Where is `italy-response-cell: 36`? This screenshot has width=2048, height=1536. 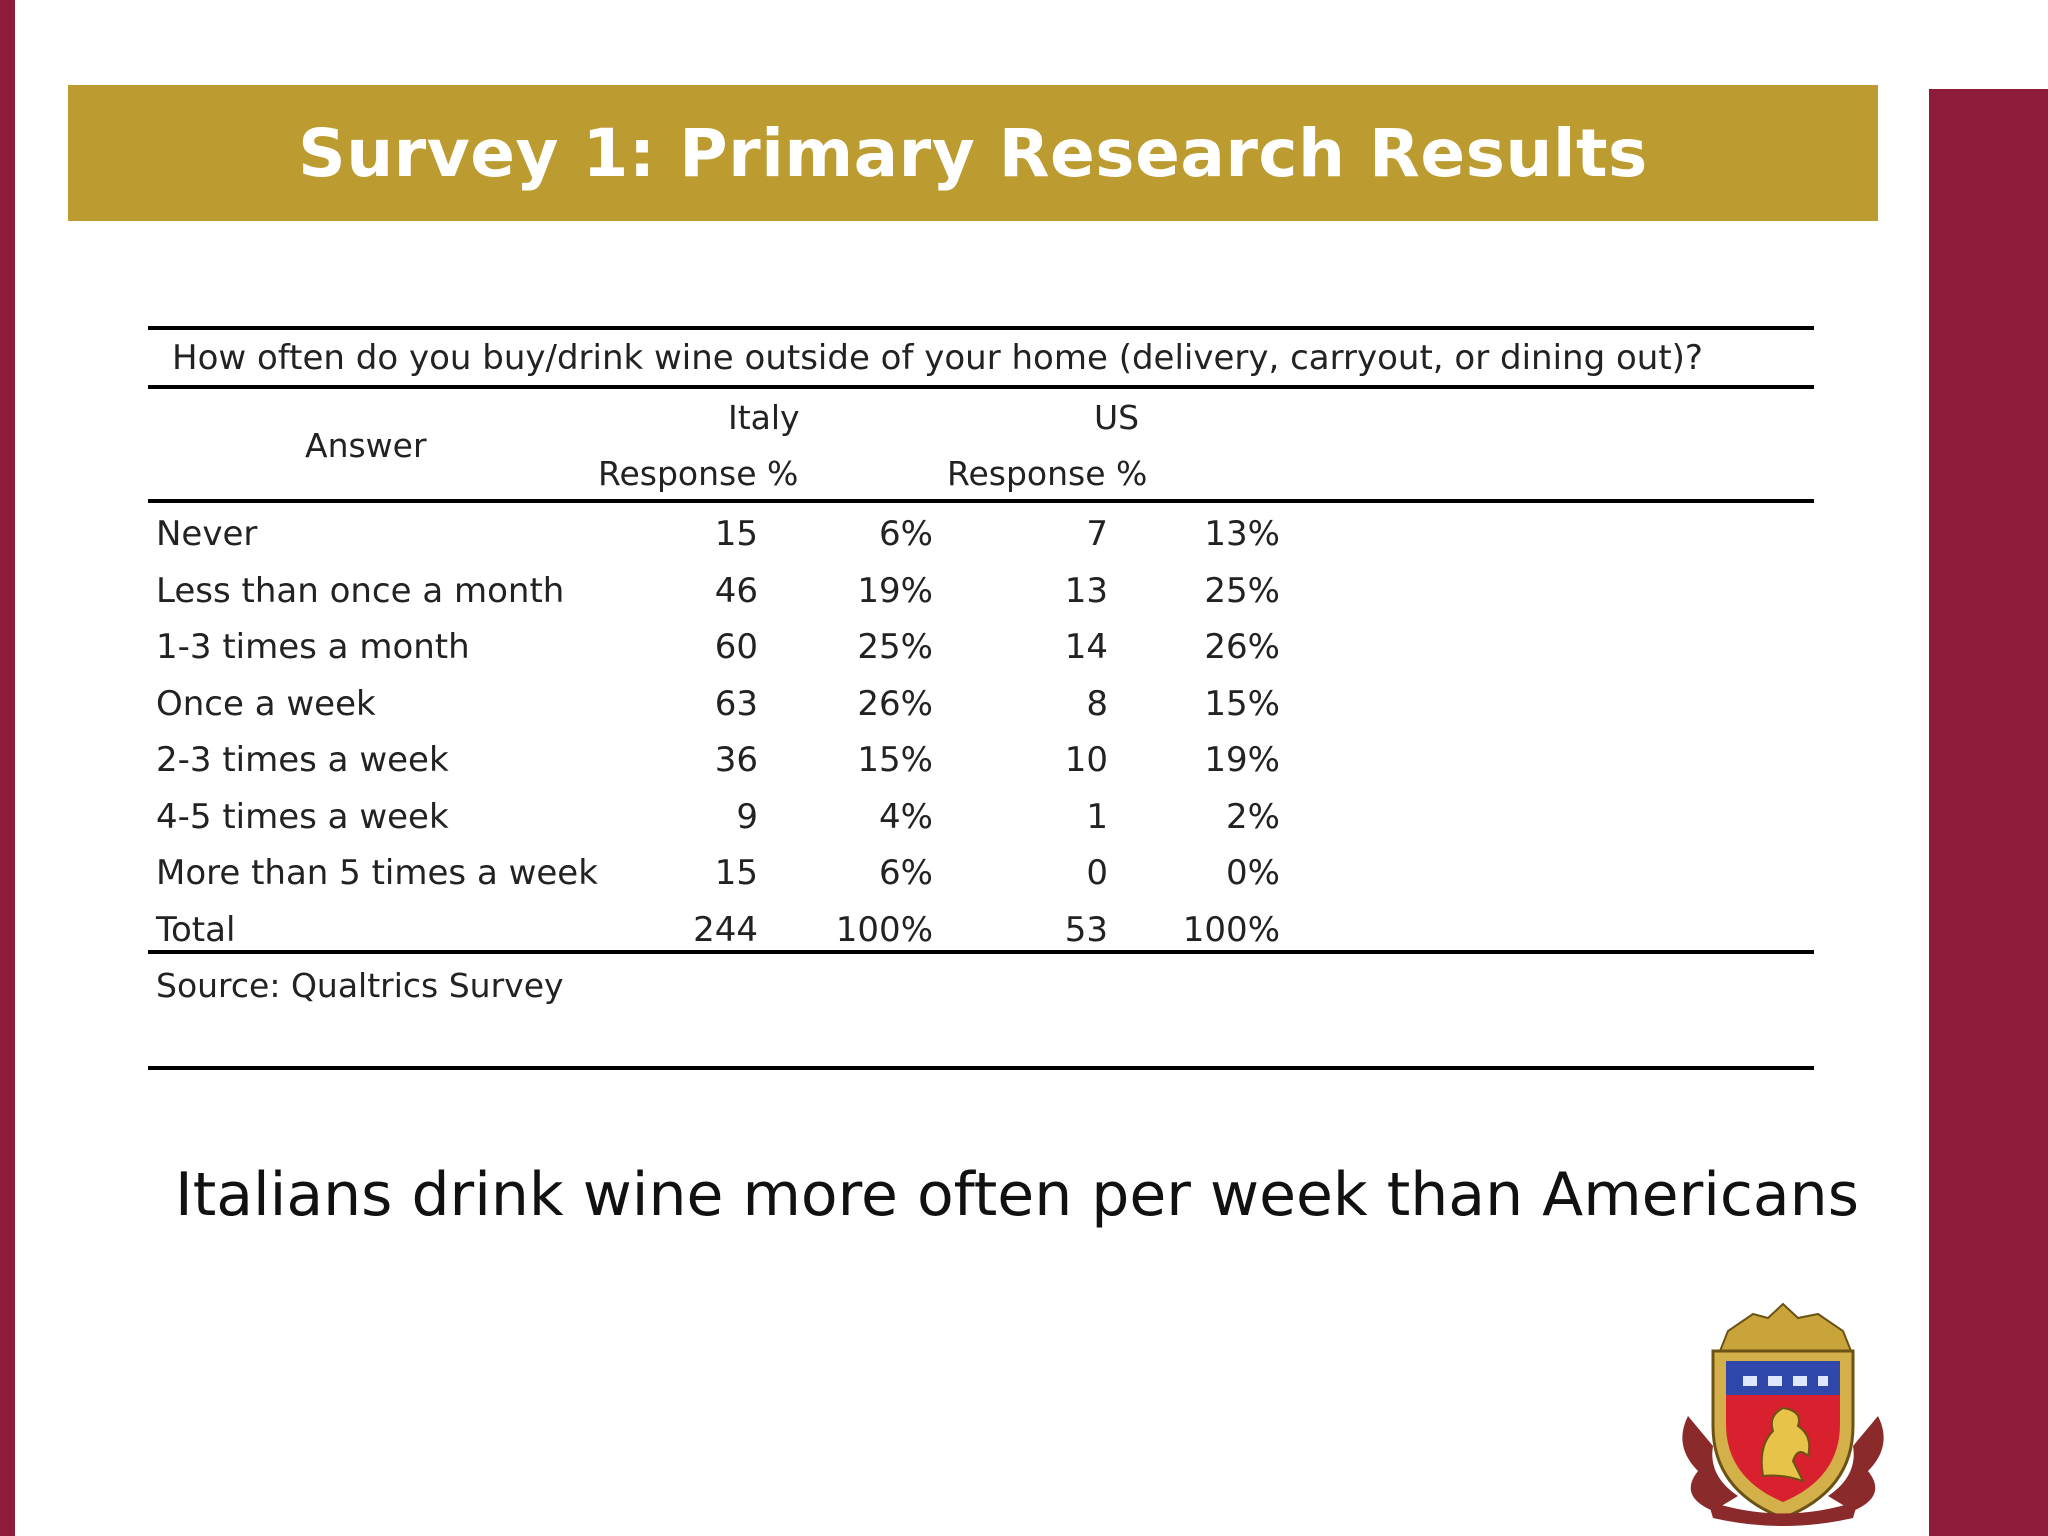 italy-response-cell: 36 is located at coordinates (736, 760).